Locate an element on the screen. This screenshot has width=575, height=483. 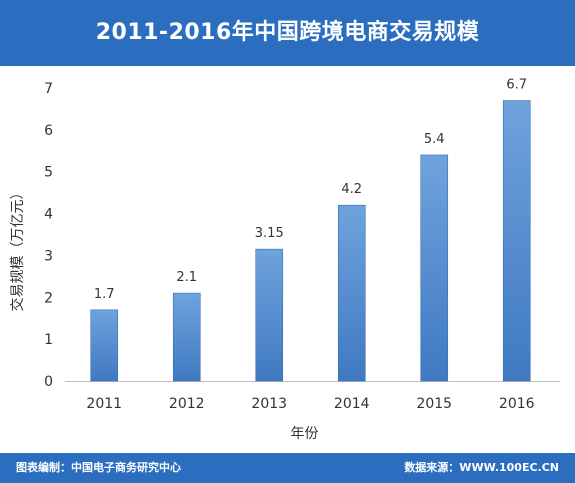
y-tick-label: 2 is located at coordinates (48, 298).